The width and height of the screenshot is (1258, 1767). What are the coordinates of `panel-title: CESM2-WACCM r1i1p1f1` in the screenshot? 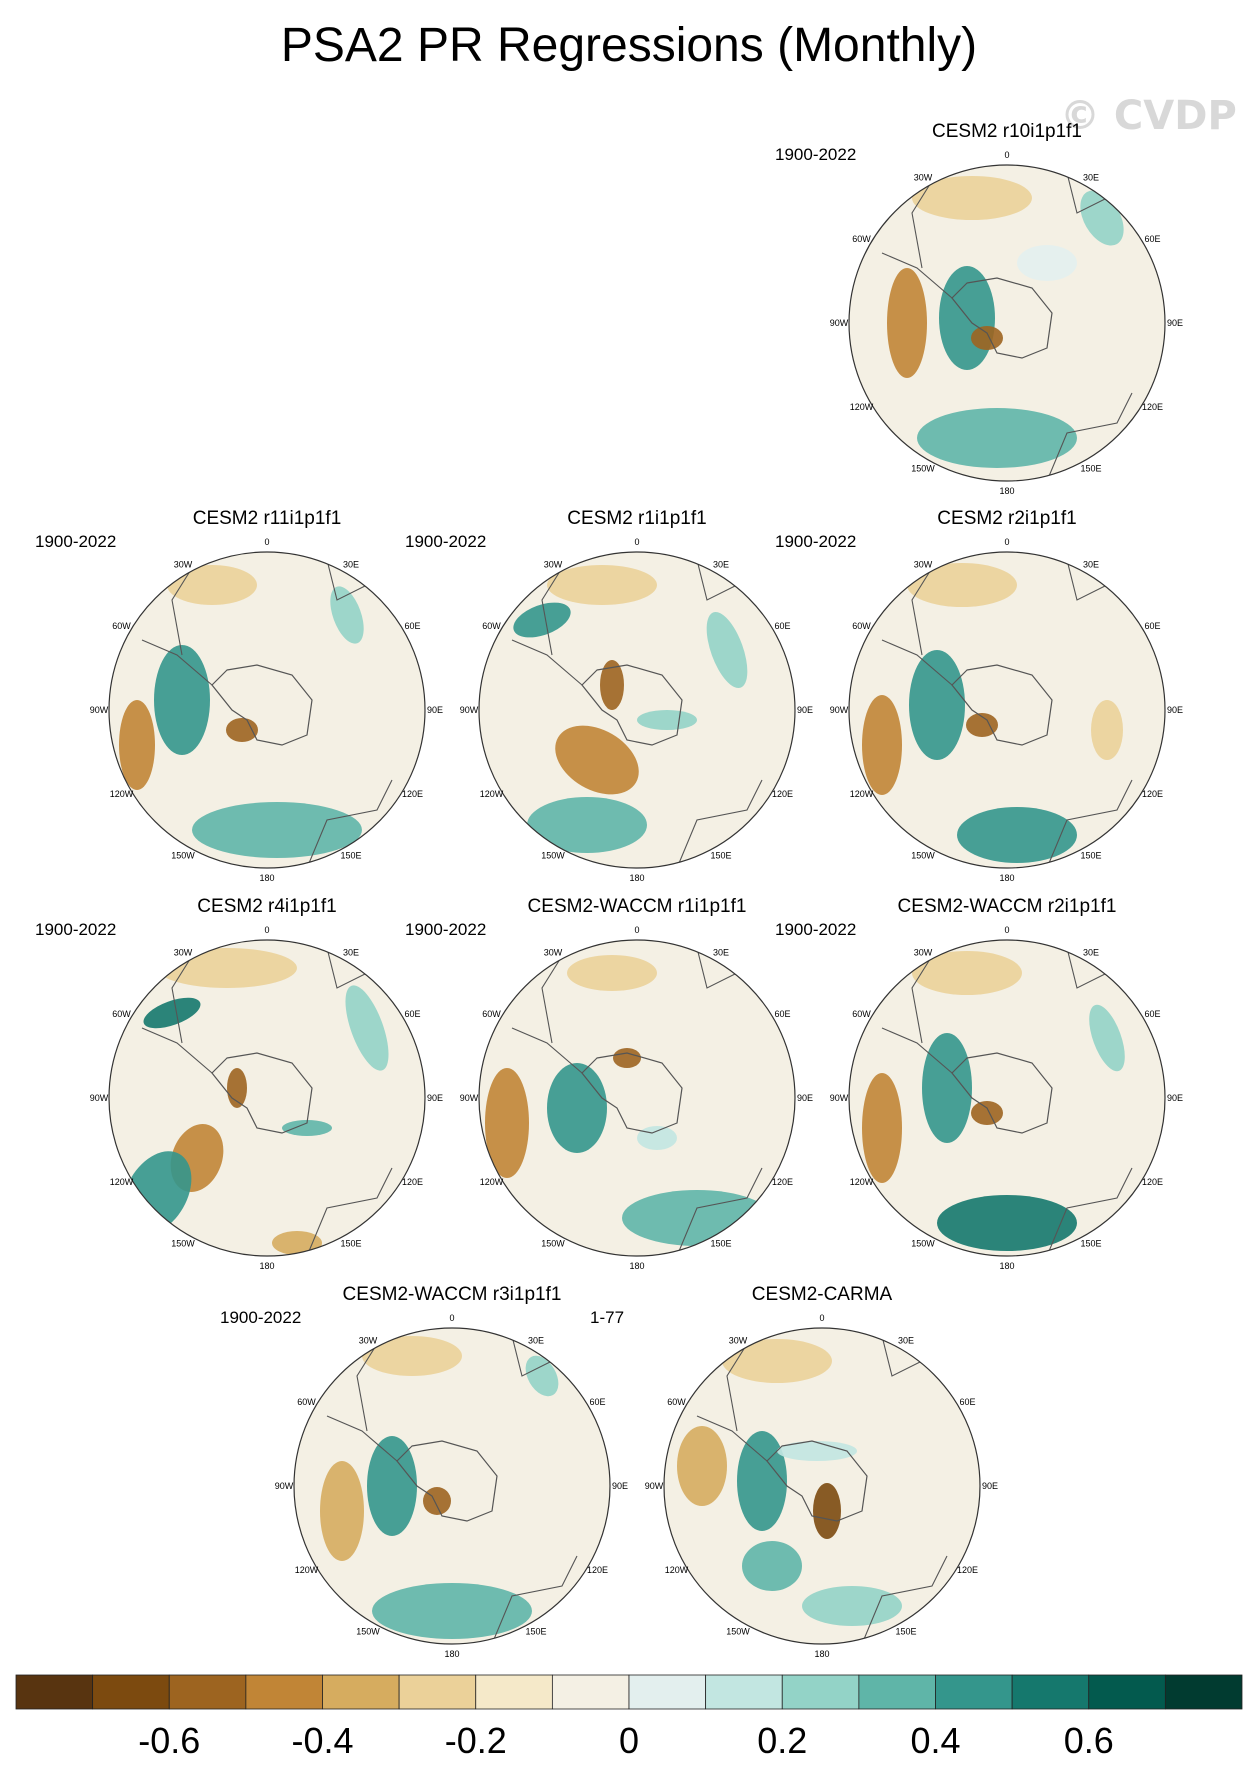 It's located at (637, 906).